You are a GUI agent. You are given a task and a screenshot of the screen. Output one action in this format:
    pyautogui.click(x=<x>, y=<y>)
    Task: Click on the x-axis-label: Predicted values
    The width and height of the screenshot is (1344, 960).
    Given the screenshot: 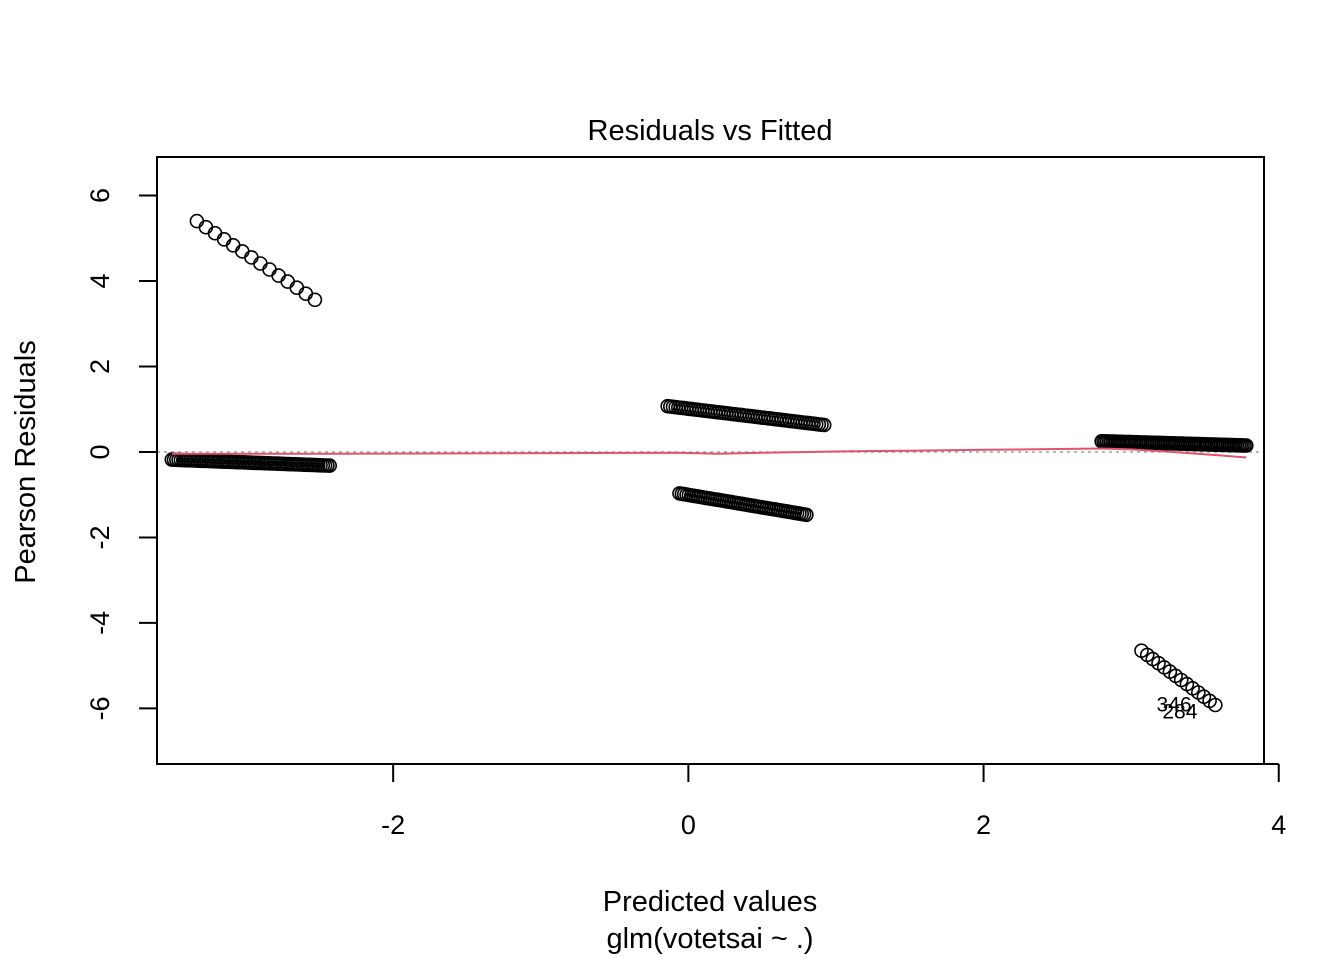 What is the action you would take?
    pyautogui.click(x=710, y=902)
    